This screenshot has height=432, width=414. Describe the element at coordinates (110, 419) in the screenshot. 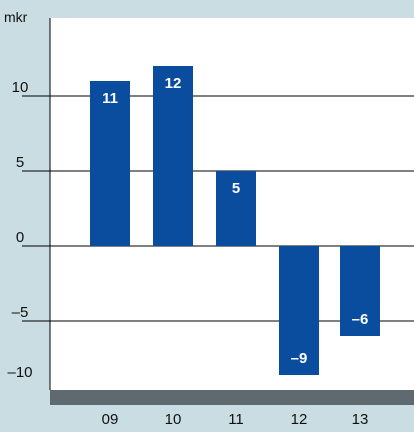

I see `x-tick-label: 09` at that location.